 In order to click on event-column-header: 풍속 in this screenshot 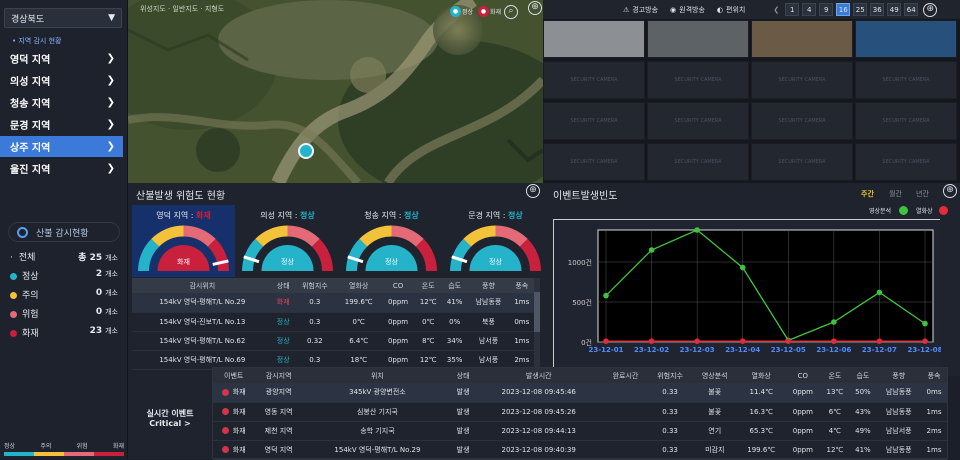, I will do `click(934, 375)`.